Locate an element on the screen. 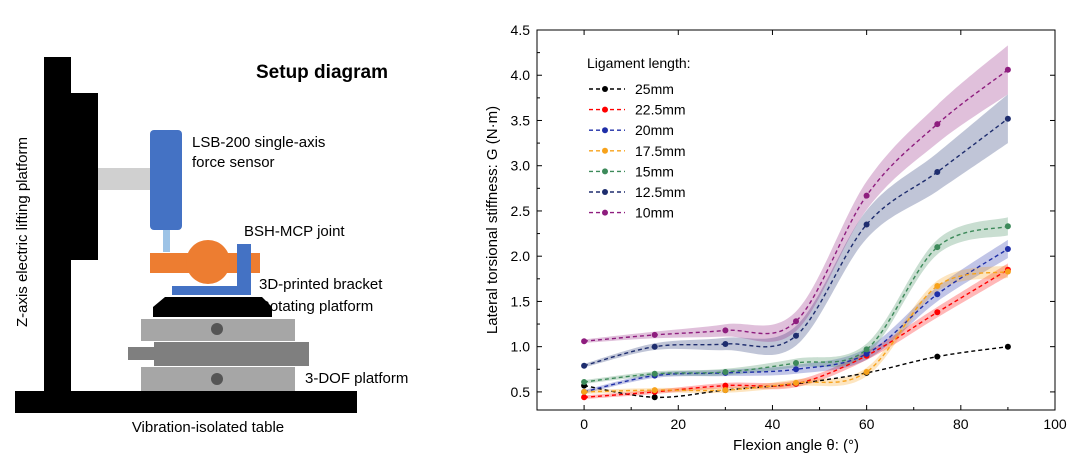 Image resolution: width=1080 pixels, height=464 pixels. y-tick-label-4.0: 4.0 is located at coordinates (521, 75).